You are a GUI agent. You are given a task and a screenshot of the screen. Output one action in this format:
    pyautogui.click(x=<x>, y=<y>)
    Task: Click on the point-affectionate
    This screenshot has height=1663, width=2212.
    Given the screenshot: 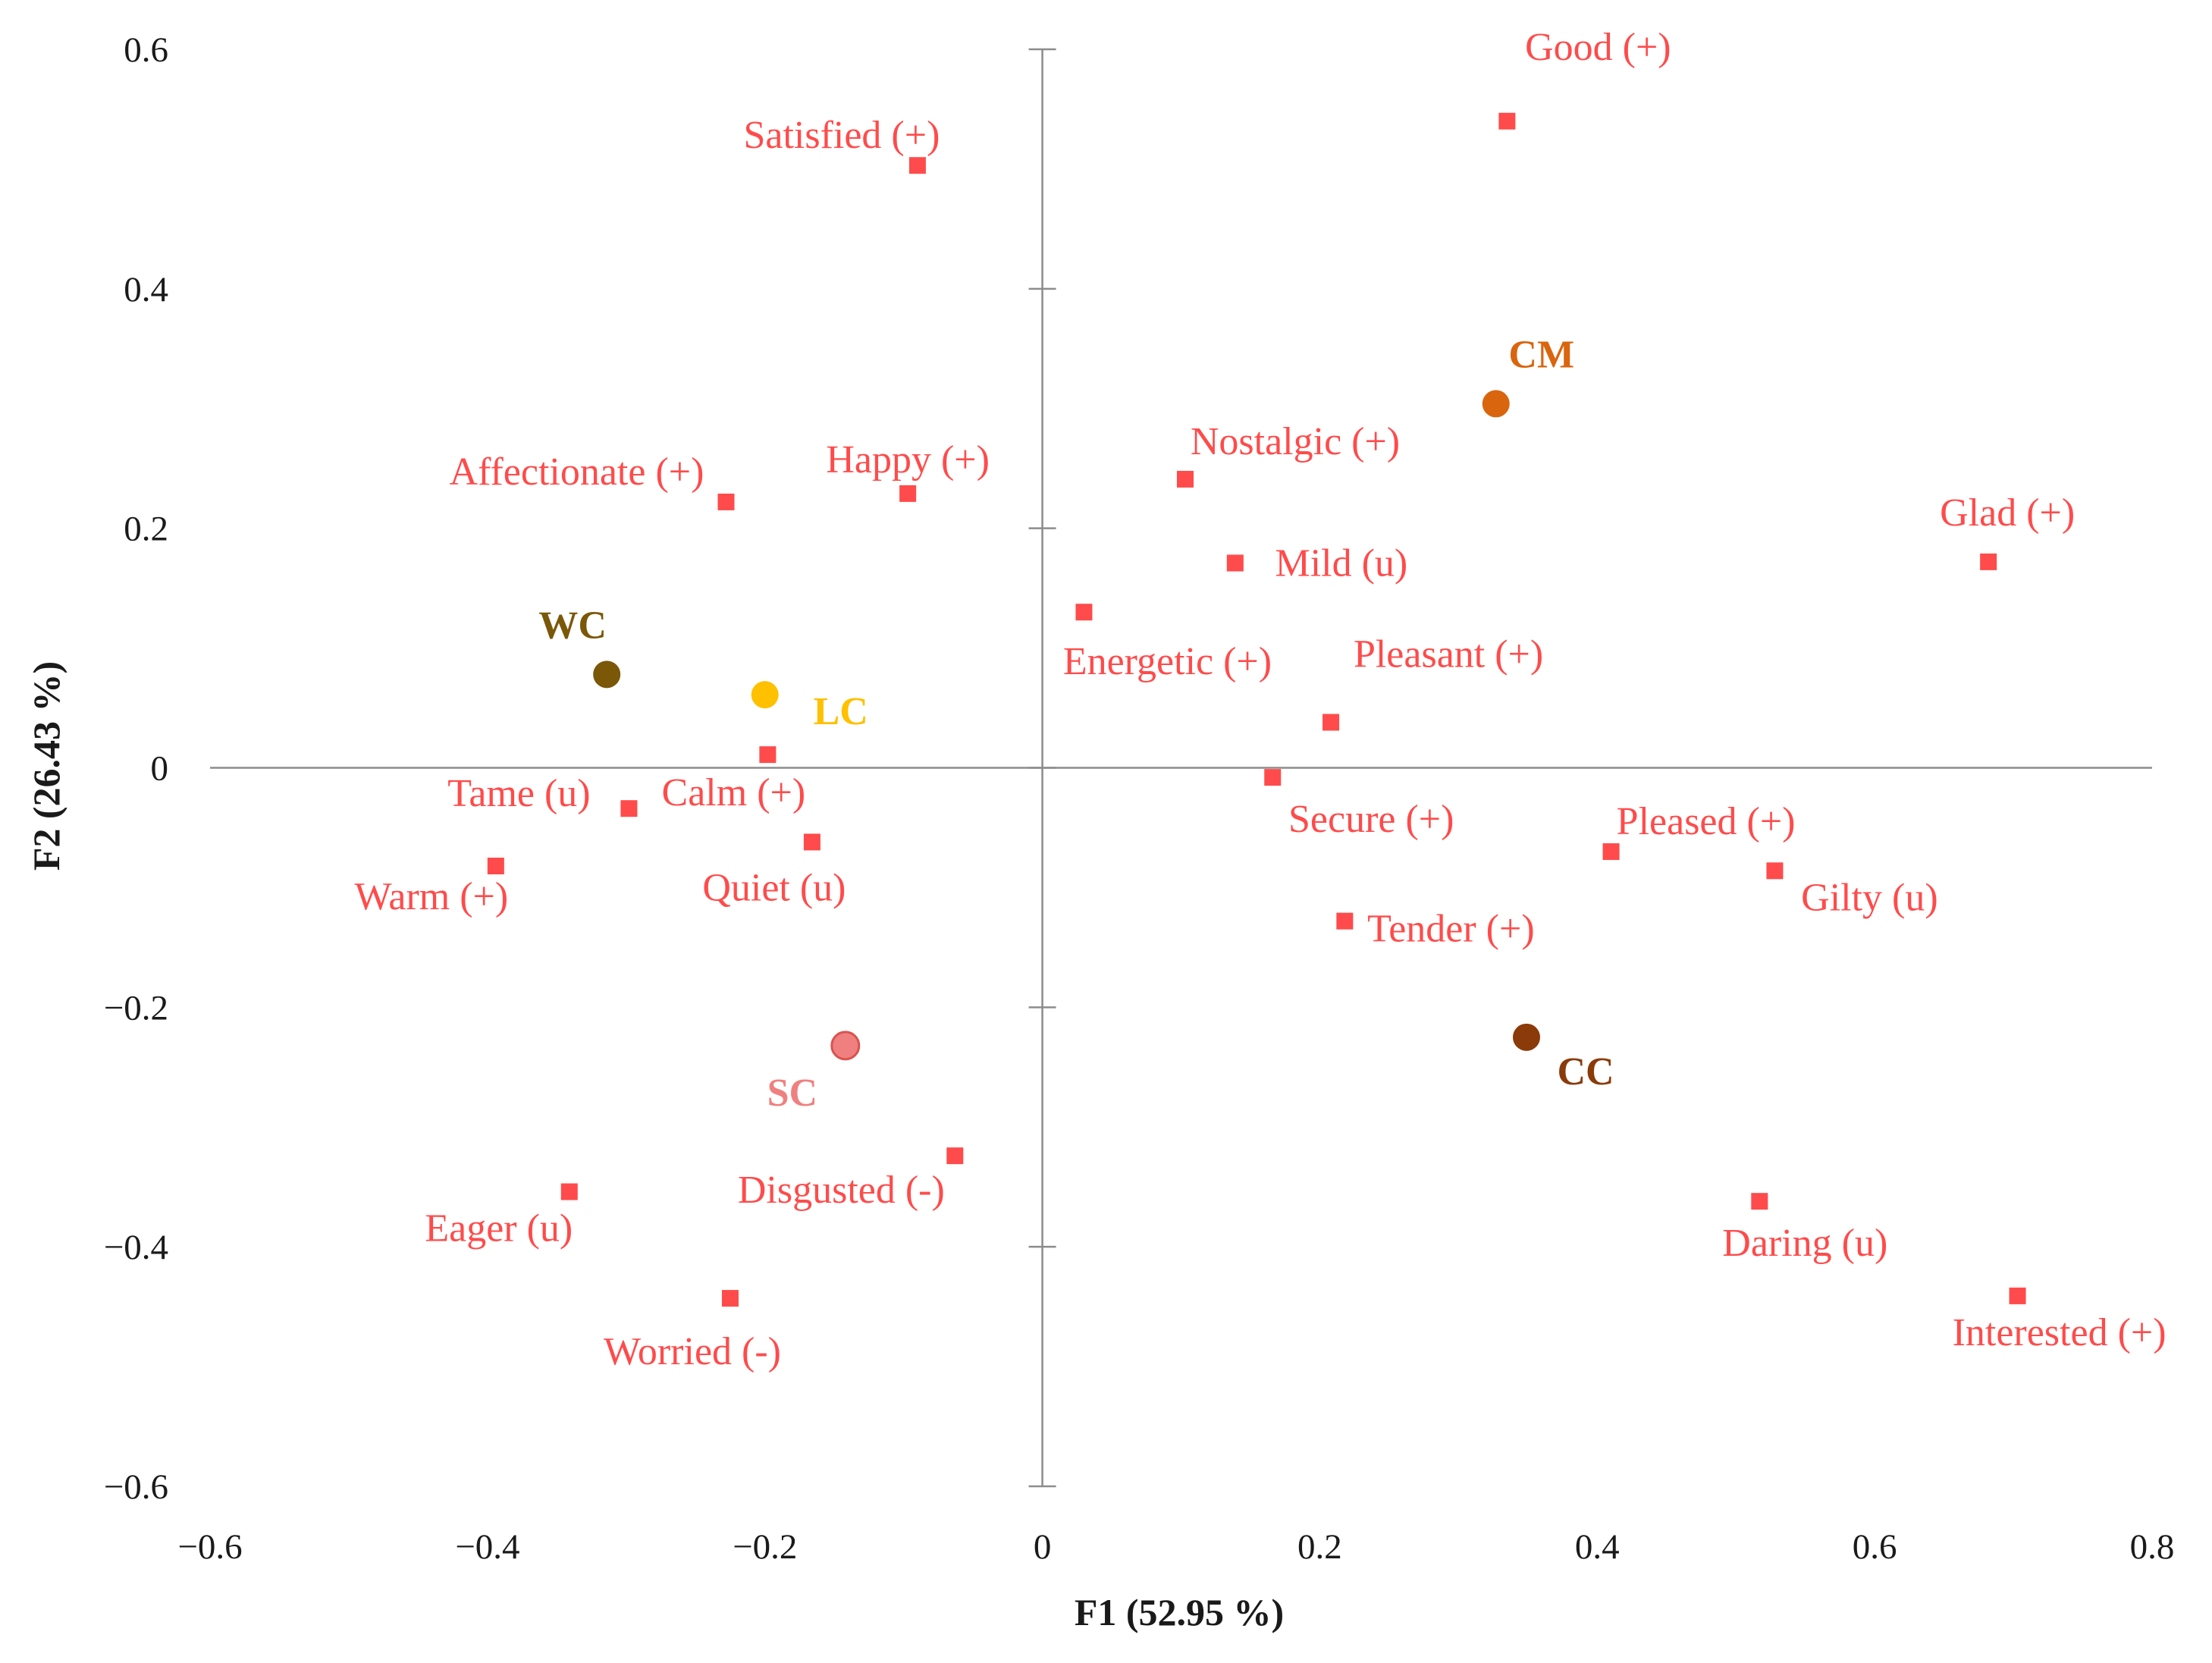 What is the action you would take?
    pyautogui.click(x=726, y=501)
    